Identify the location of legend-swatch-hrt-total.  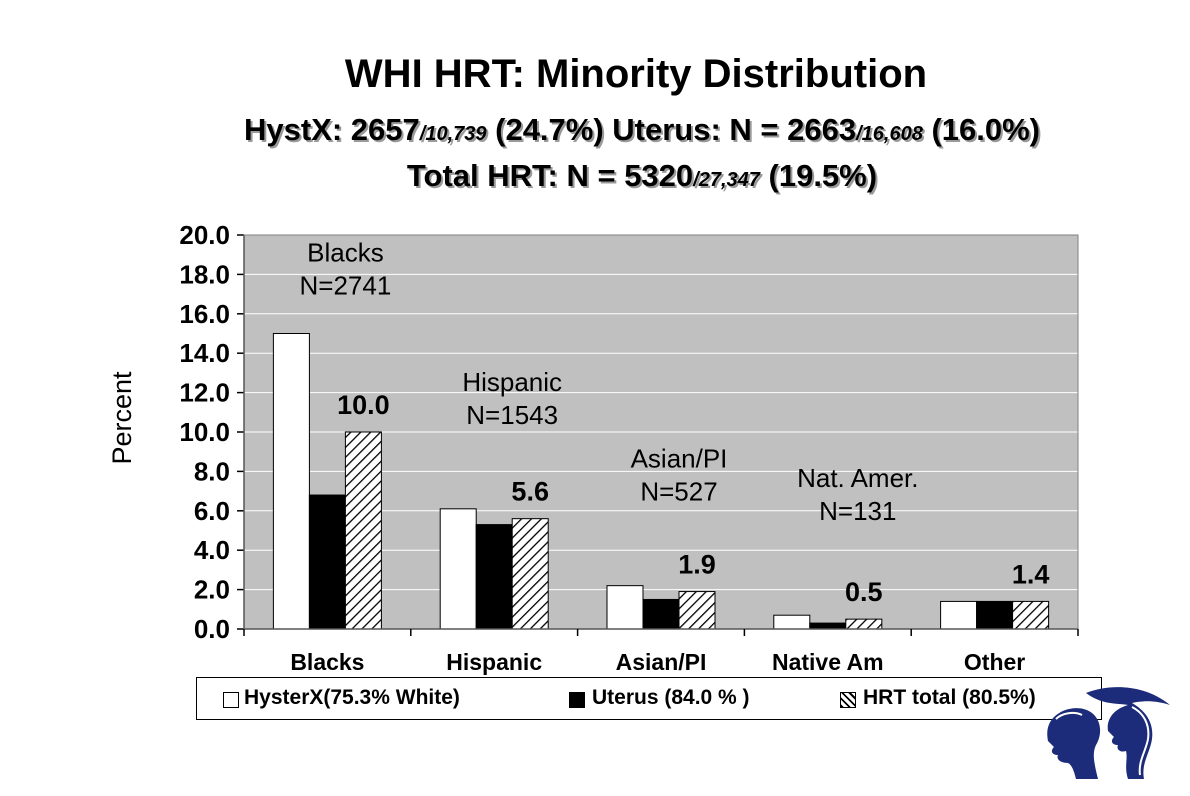
(848, 700).